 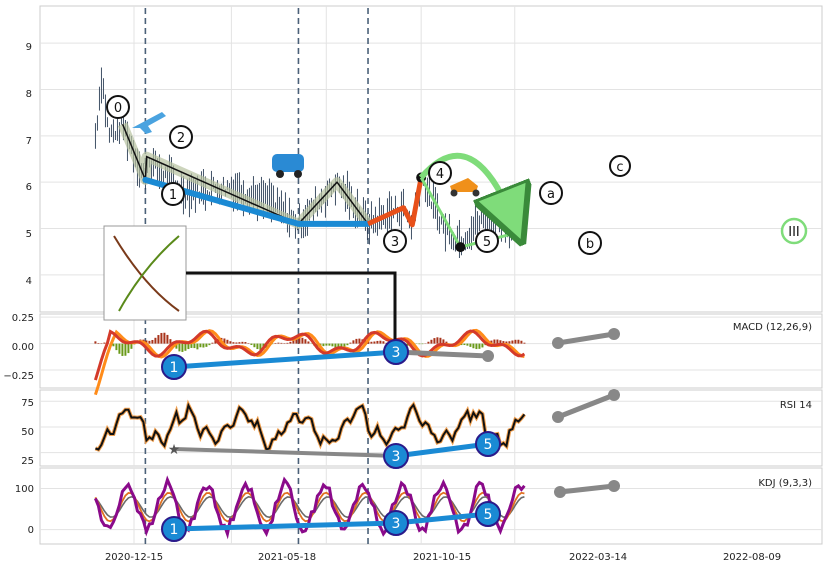 I want to click on car-icon, so click(x=280, y=174).